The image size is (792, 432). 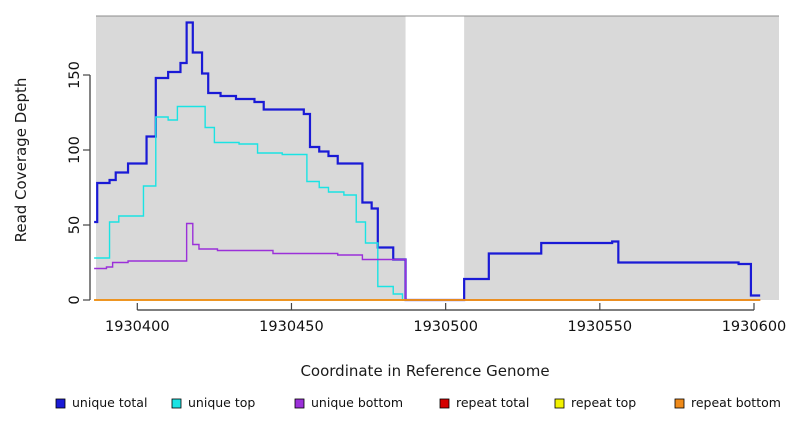 I want to click on legend-item-repeat-bottom: repeat bottom, so click(x=727, y=402).